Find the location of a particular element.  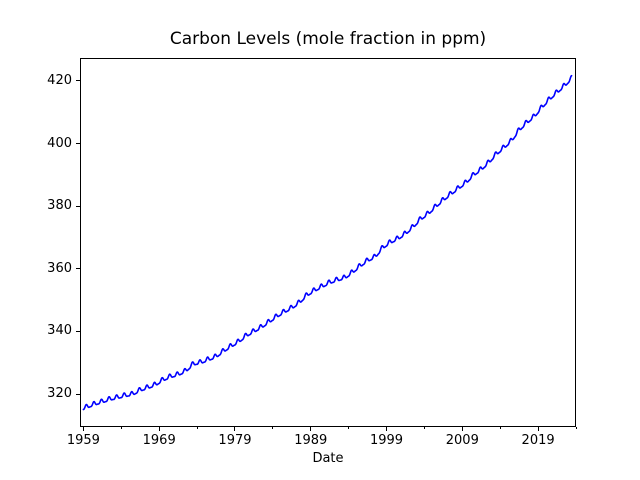

y-tick-label: 380 is located at coordinates (59, 206).